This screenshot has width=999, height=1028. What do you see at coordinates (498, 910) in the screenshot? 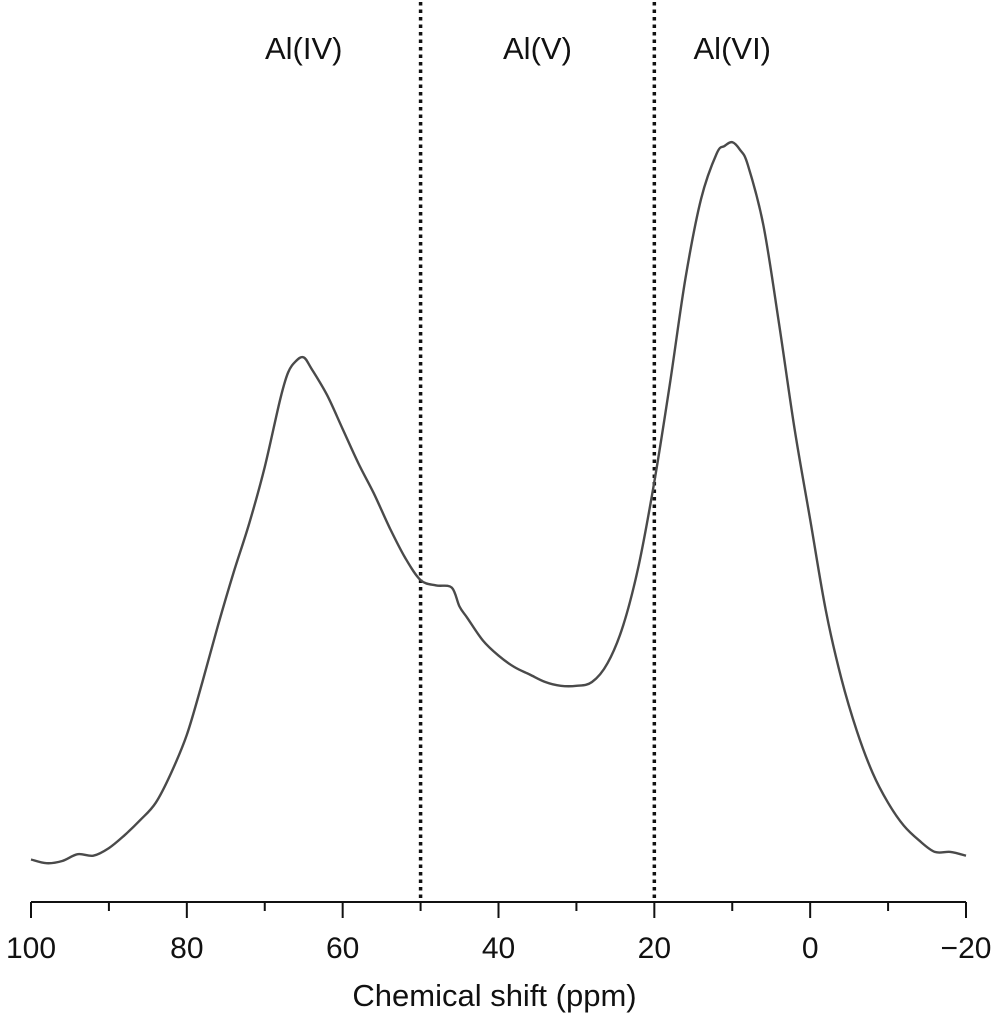
I see `x-axis-ticks` at bounding box center [498, 910].